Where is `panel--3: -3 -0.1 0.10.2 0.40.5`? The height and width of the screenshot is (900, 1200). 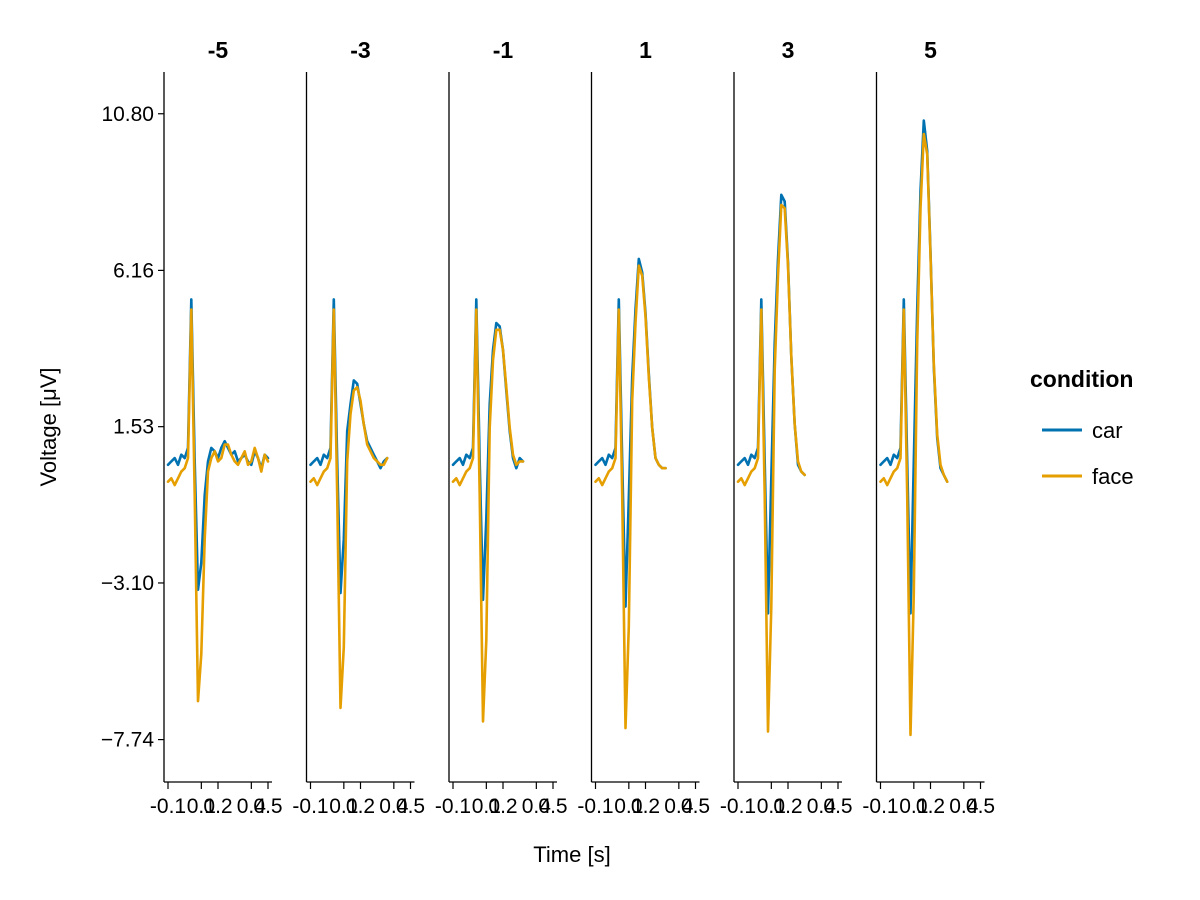
panel--3: -3 -0.1 0.10.2 0.40.5 is located at coordinates (358, 427).